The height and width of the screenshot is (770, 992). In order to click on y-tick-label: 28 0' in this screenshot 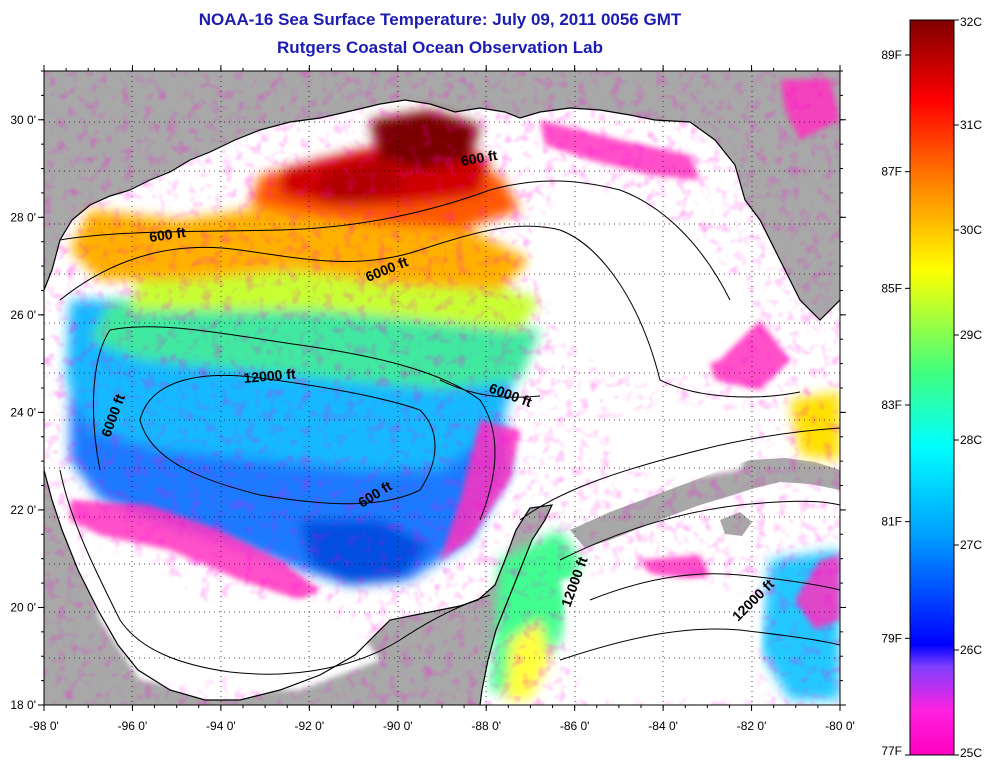, I will do `click(23, 217)`.